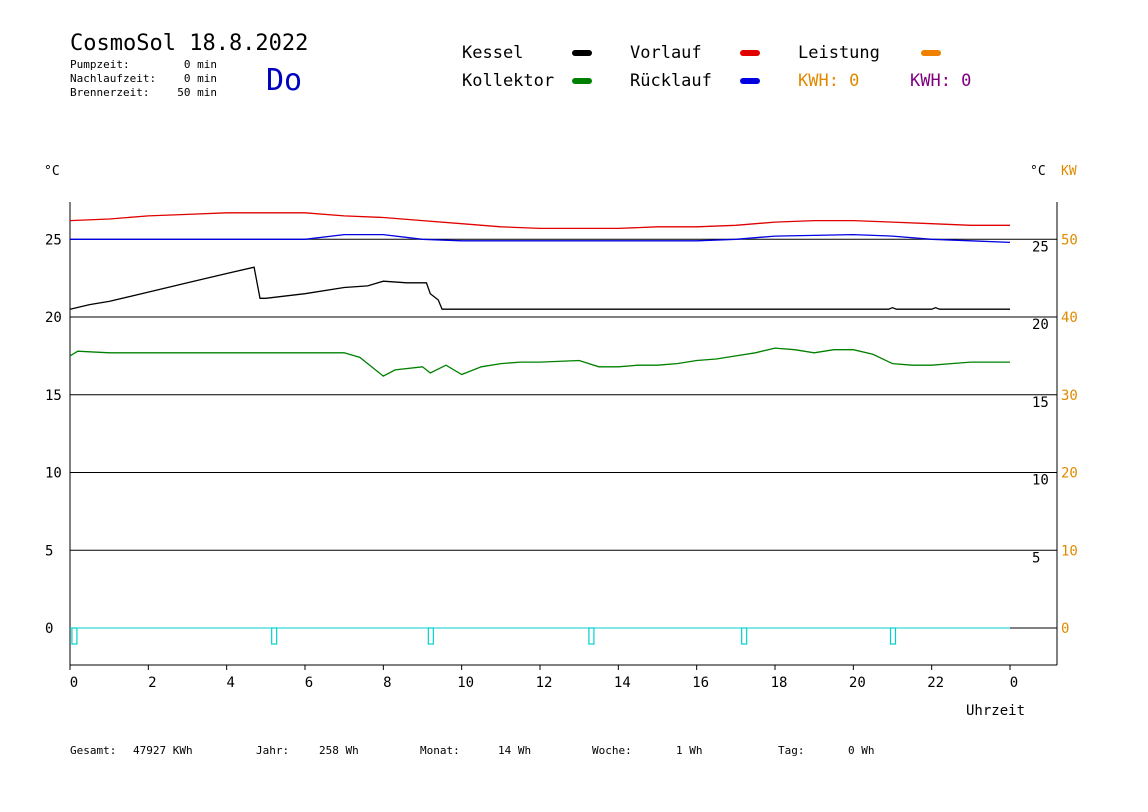 The image size is (1148, 812). Describe the element at coordinates (1069, 318) in the screenshot. I see `y-power-tick-label: 40` at that location.